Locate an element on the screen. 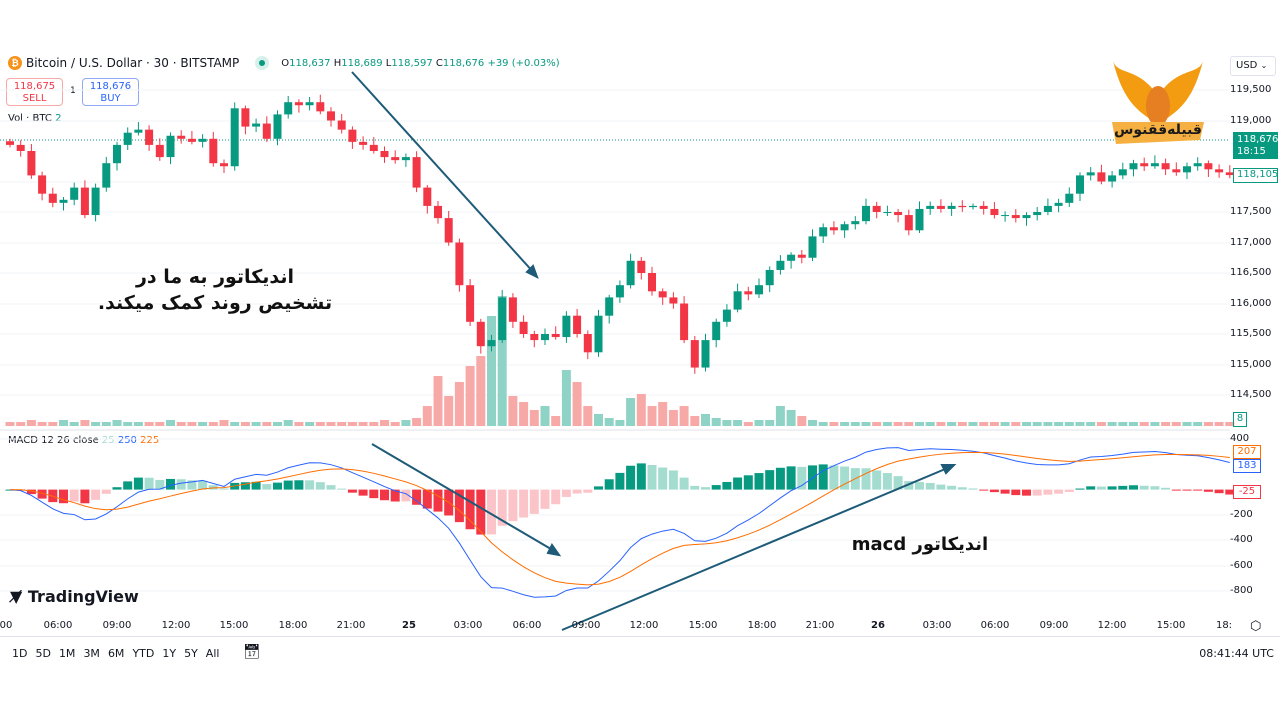 The height and width of the screenshot is (720, 1280). time-tick: 03:00 is located at coordinates (468, 625).